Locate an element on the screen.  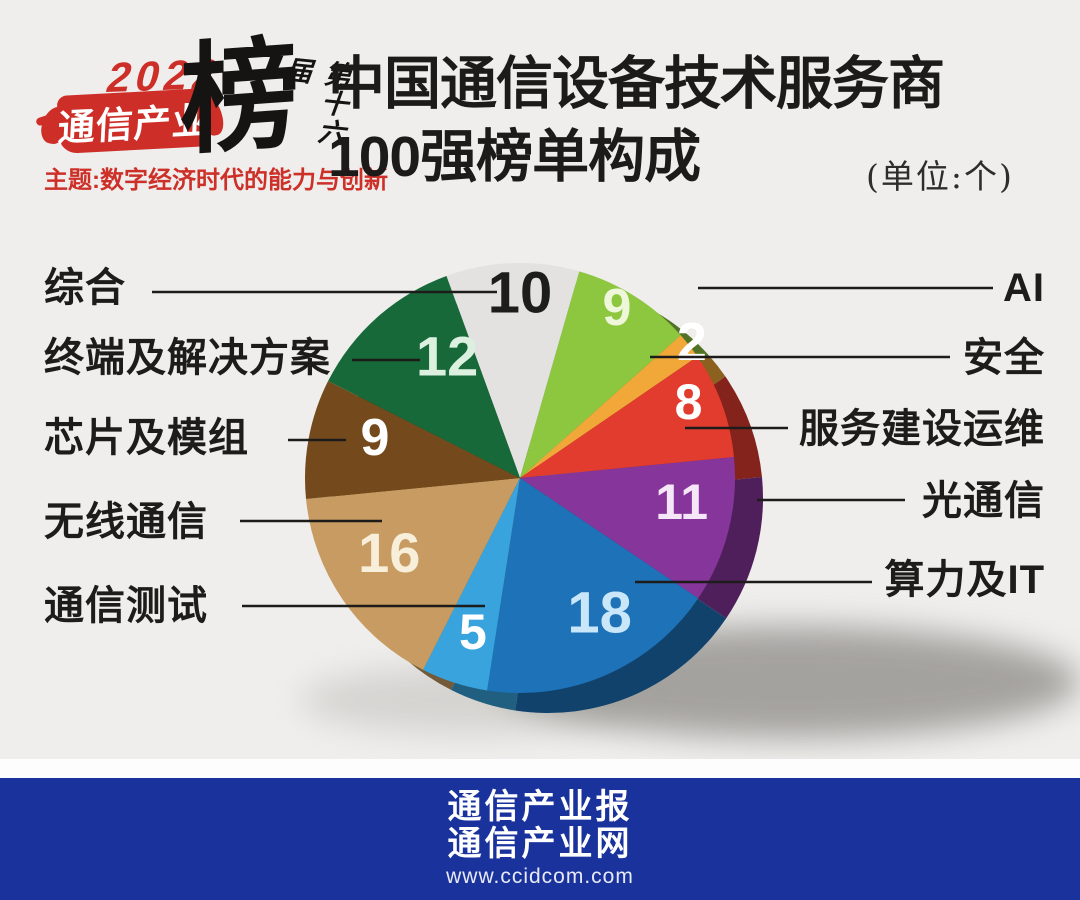
pie-slice-芯片及模组 is located at coordinates (412, 440).